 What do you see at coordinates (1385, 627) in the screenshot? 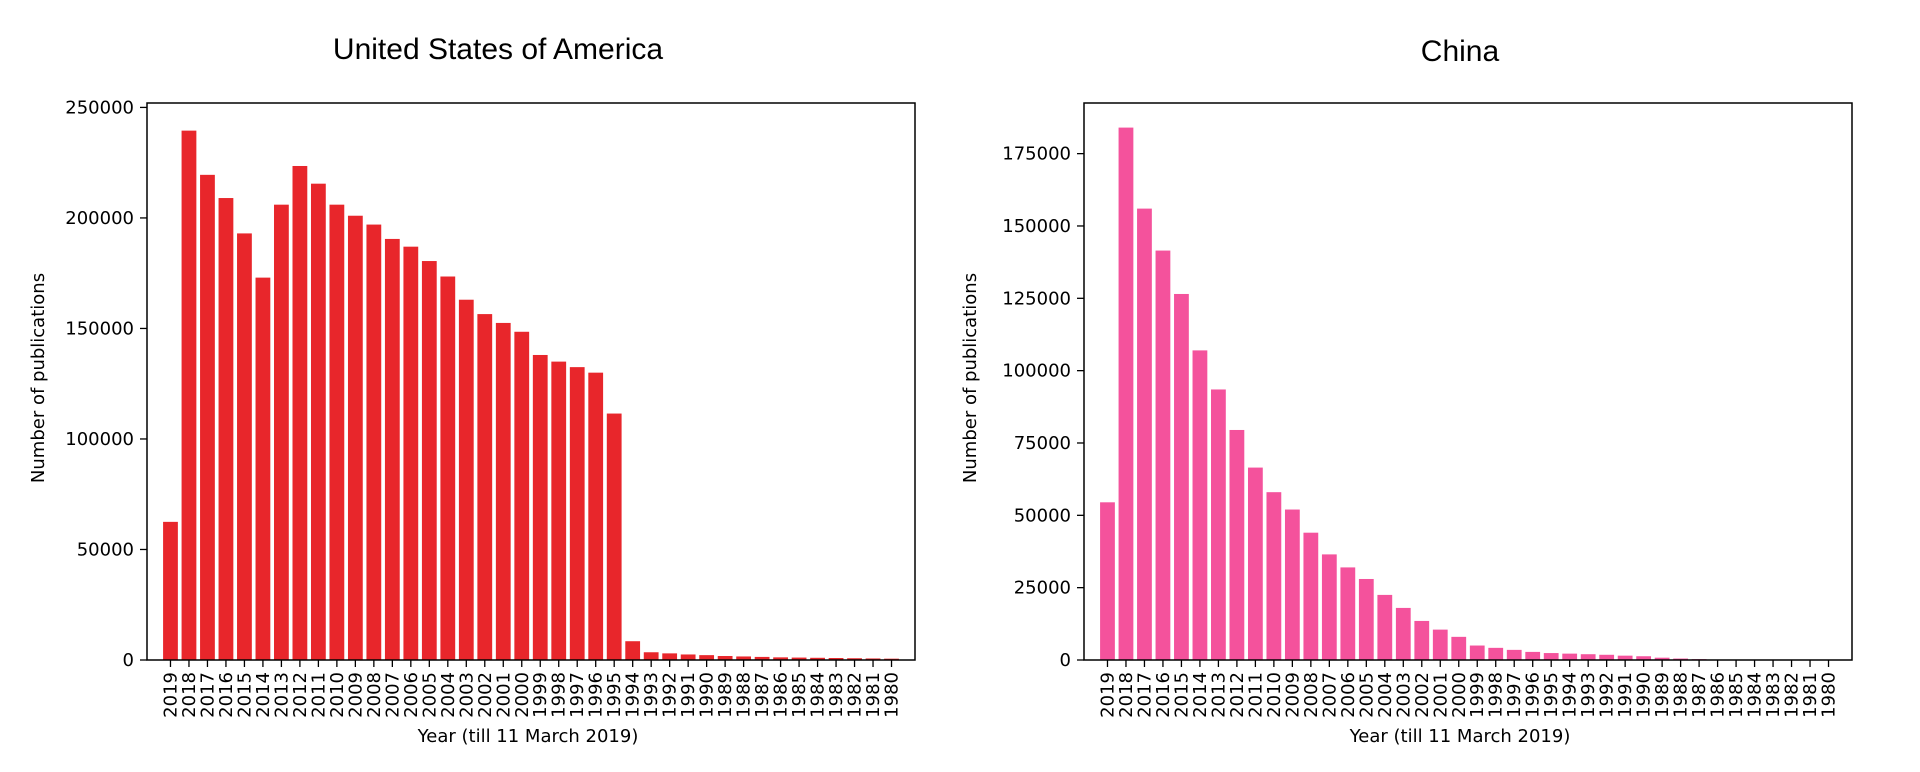
I see `bar-2004` at bounding box center [1385, 627].